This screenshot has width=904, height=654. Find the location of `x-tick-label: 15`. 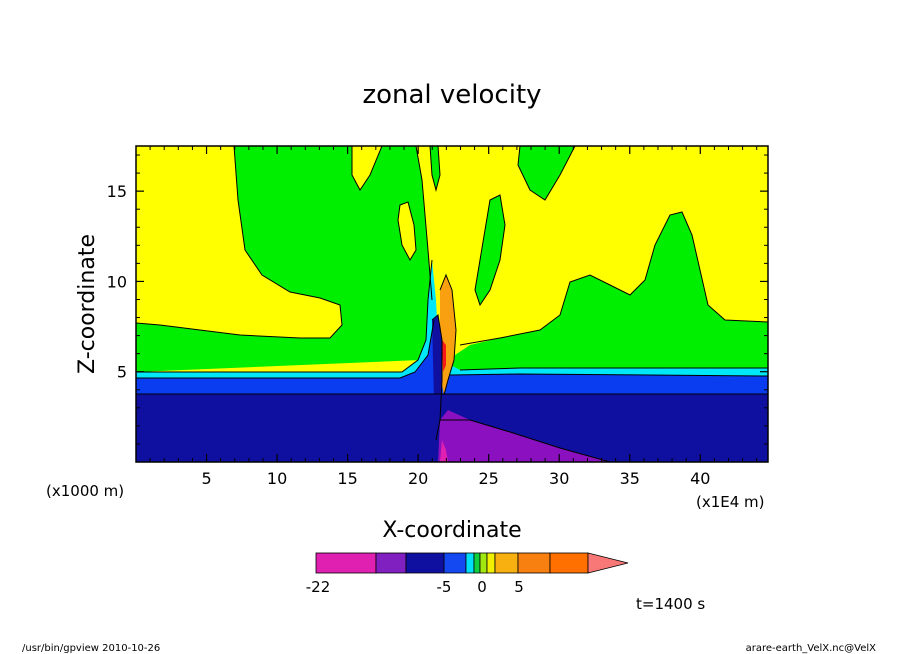

x-tick-label: 15 is located at coordinates (347, 478).